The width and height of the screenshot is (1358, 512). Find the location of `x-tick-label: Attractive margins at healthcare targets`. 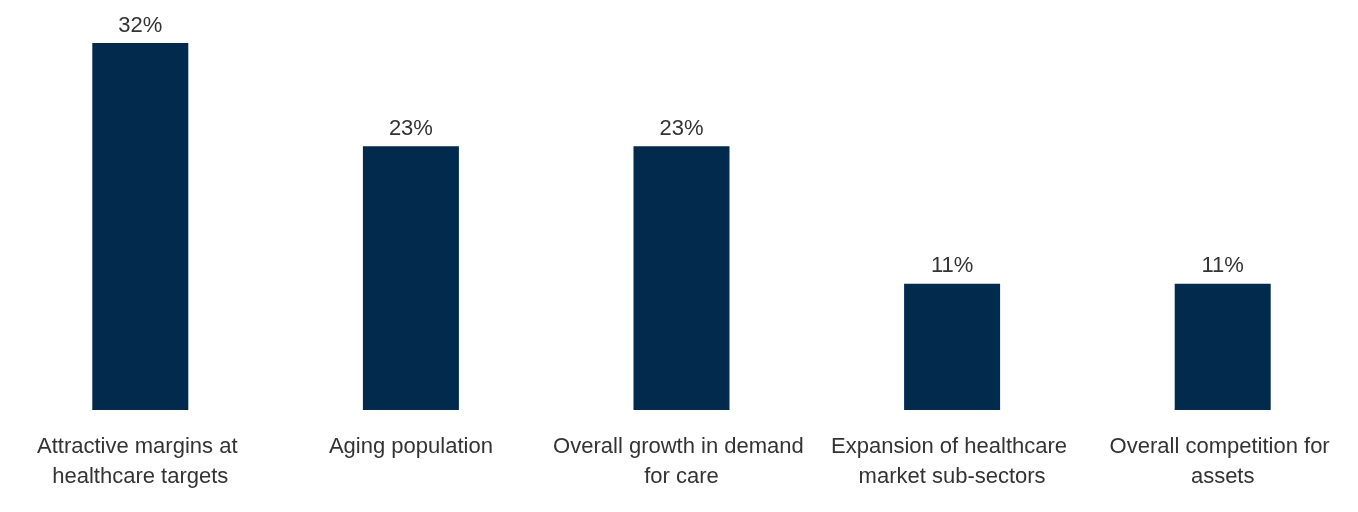

x-tick-label: Attractive margins at healthcare targets is located at coordinates (140, 460).